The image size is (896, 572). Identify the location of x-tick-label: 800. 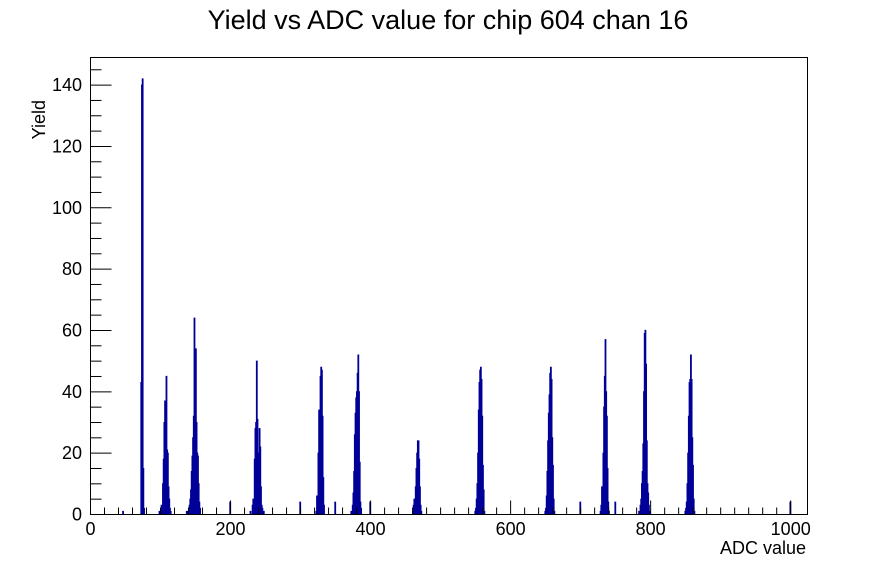
(651, 529).